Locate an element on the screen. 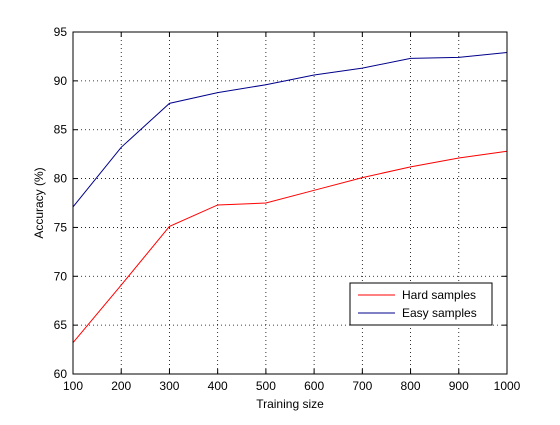  x-tick-label: 600 is located at coordinates (314, 386).